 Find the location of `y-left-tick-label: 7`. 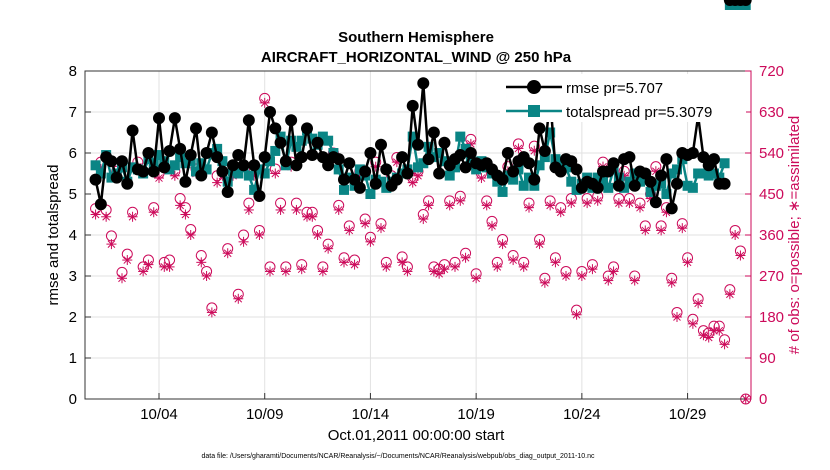

y-left-tick-label: 7 is located at coordinates (73, 112).